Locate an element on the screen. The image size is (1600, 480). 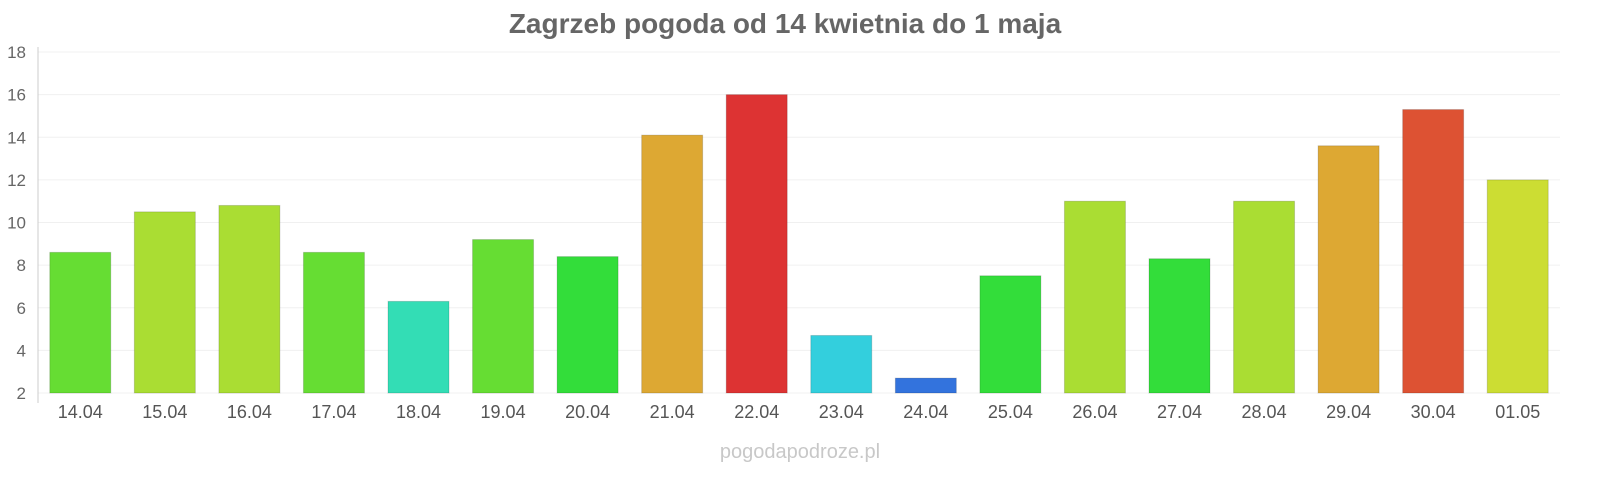
bar-27.04 is located at coordinates (1179, 326).